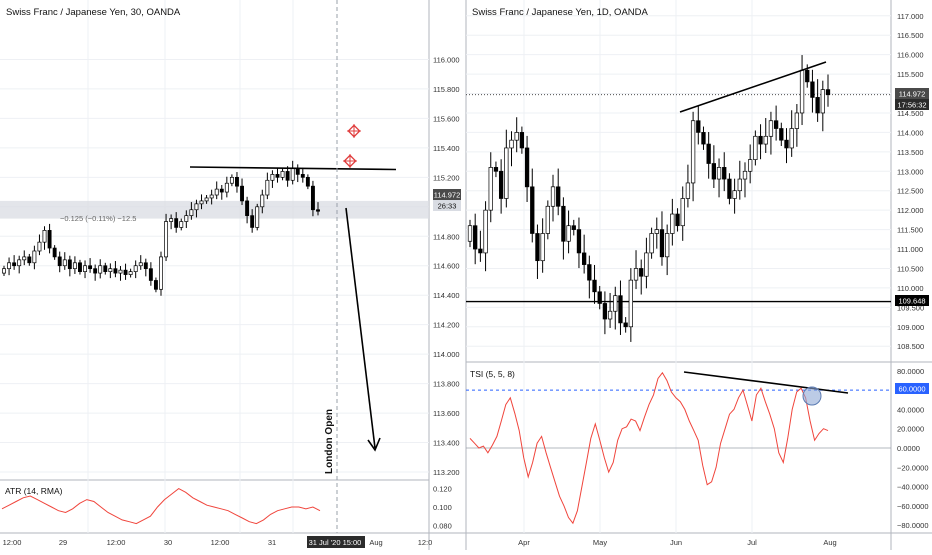 This screenshot has width=932, height=555. What do you see at coordinates (34, 491) in the screenshot?
I see `atr-indicator-label: ATR (14, RMA)` at bounding box center [34, 491].